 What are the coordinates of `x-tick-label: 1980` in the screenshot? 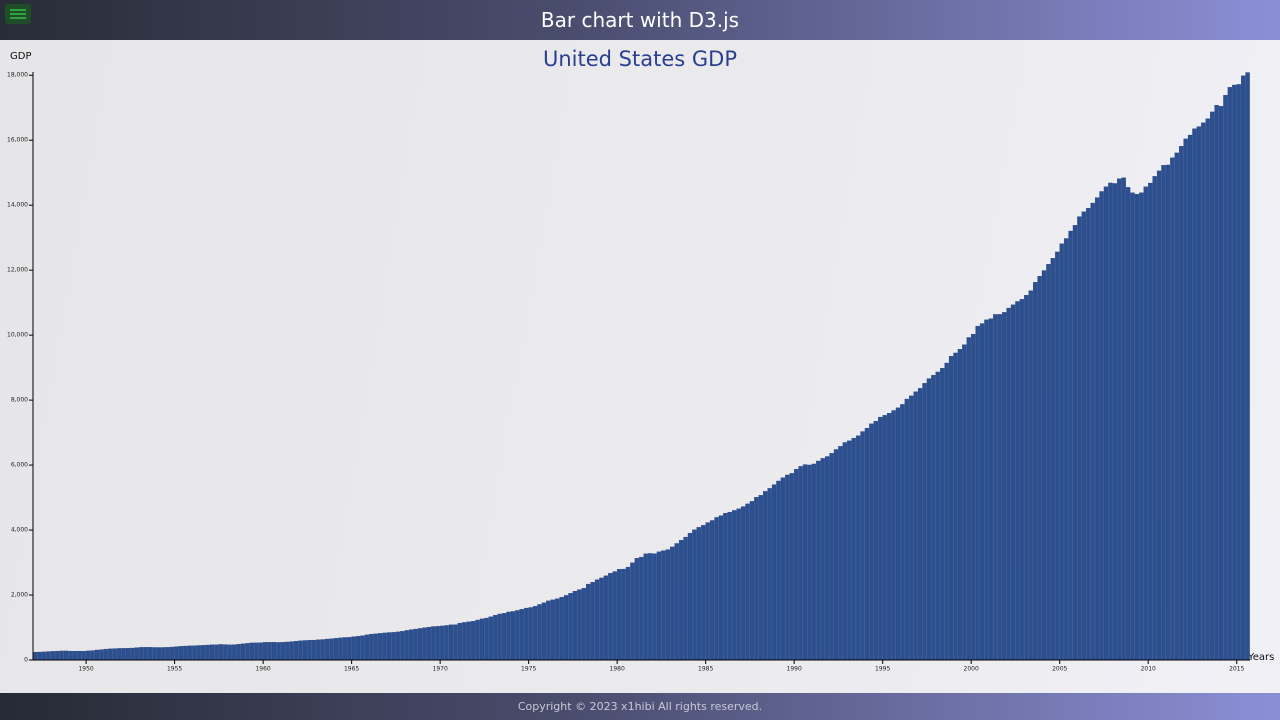 It's located at (617, 669).